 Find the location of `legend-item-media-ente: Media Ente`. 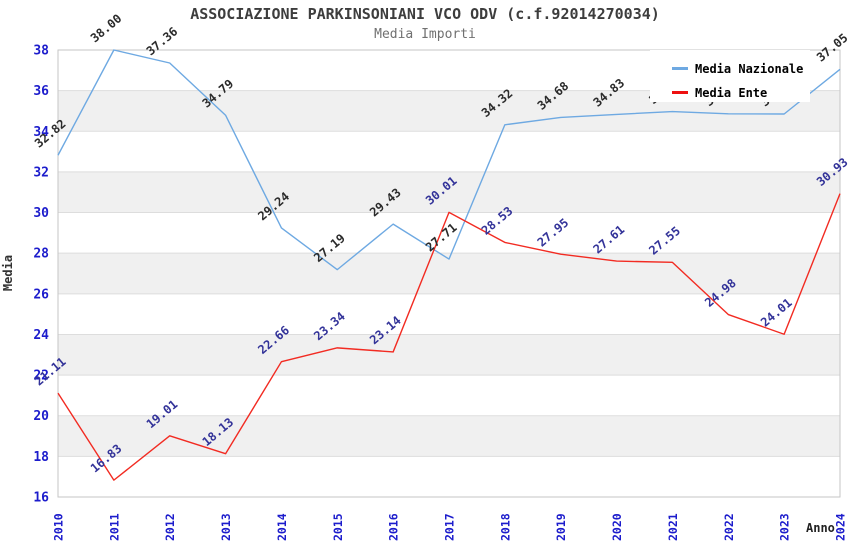

legend-item-media-ente: Media Ente is located at coordinates (741, 92).